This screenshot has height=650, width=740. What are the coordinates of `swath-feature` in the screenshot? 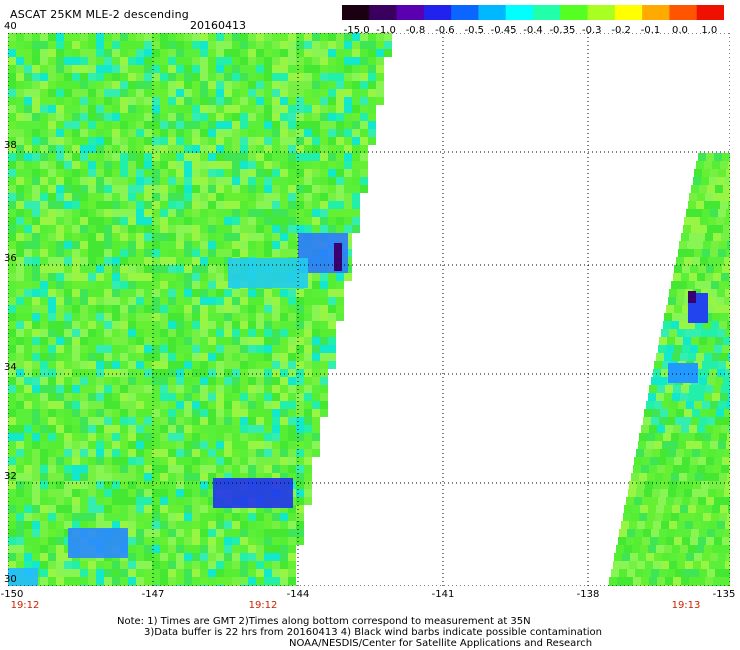 It's located at (338, 257).